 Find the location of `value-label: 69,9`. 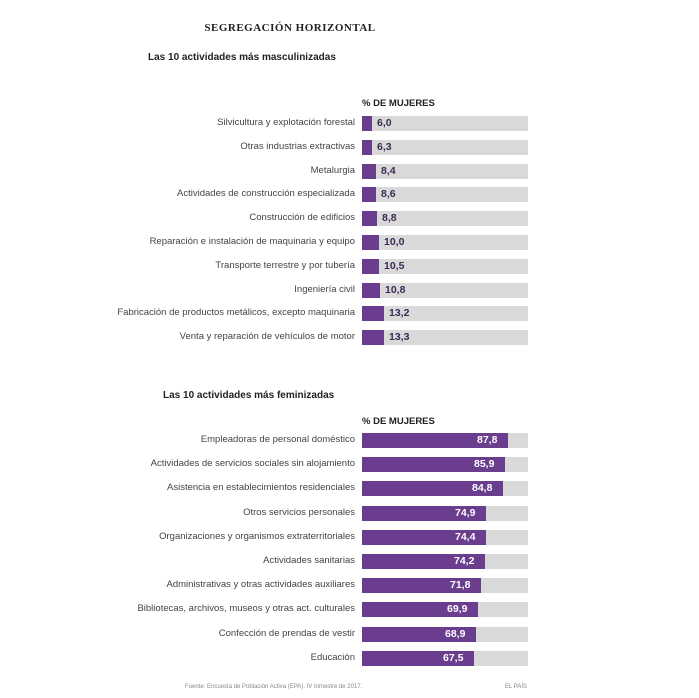

value-label: 69,9 is located at coordinates (457, 609).